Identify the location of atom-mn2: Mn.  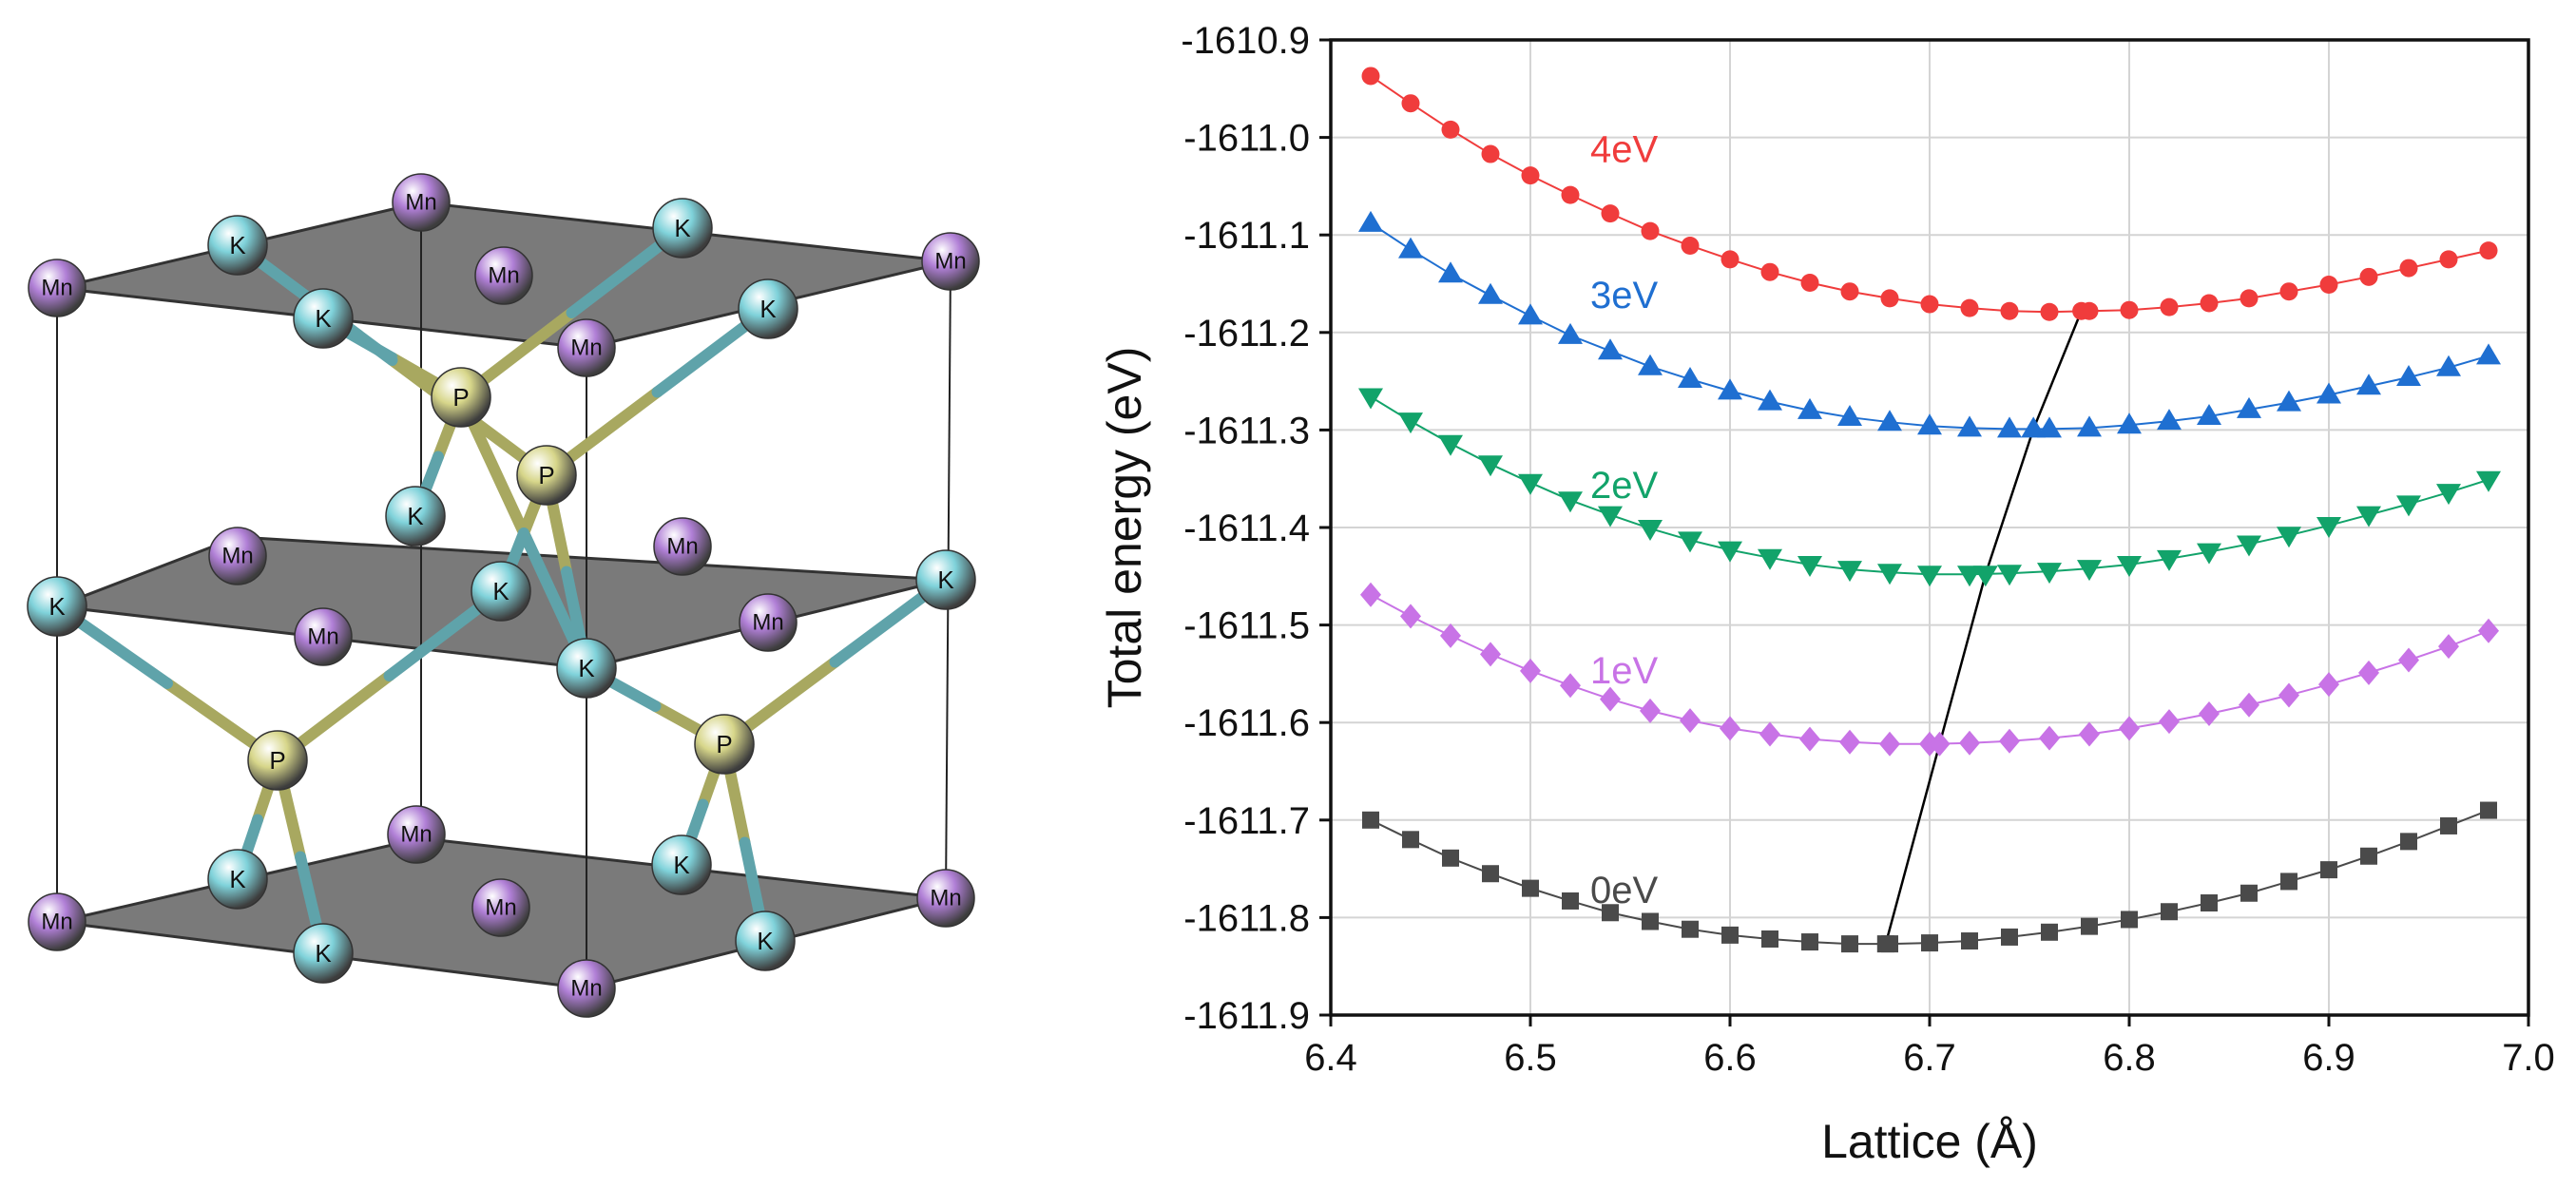
(422, 203).